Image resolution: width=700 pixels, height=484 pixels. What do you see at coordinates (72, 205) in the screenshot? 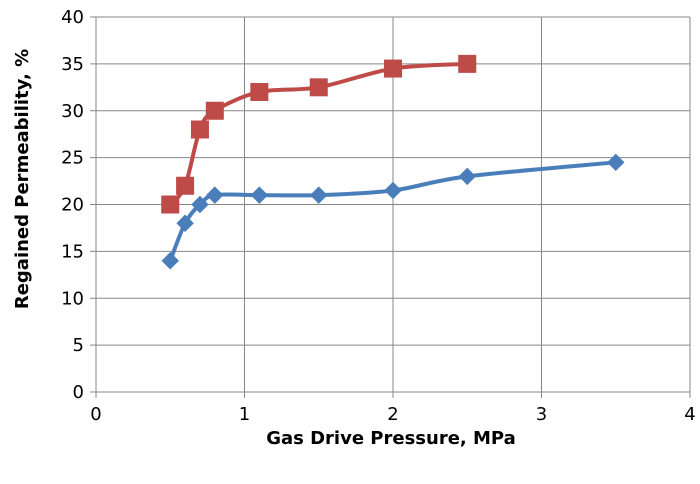
I see `y-tick-label: 20` at bounding box center [72, 205].